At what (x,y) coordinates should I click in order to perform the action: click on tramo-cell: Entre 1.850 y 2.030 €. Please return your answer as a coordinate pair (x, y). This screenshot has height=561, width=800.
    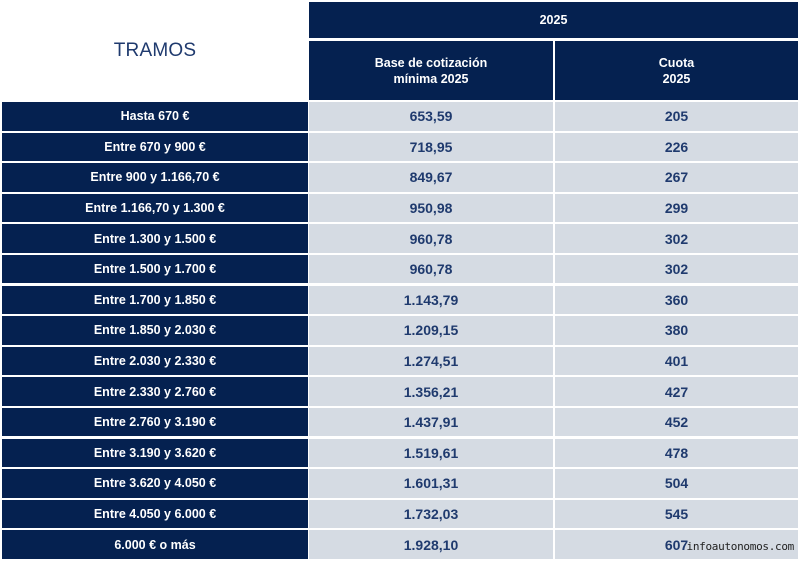
    Looking at the image, I should click on (155, 330).